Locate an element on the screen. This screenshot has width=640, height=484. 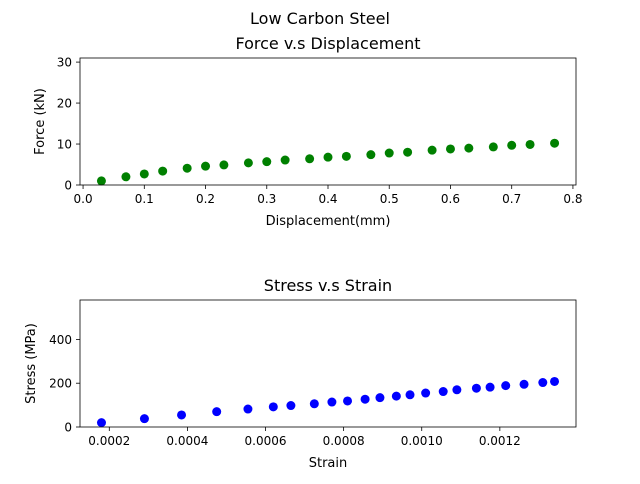
x-tick-label: 0.3 is located at coordinates (266, 199).